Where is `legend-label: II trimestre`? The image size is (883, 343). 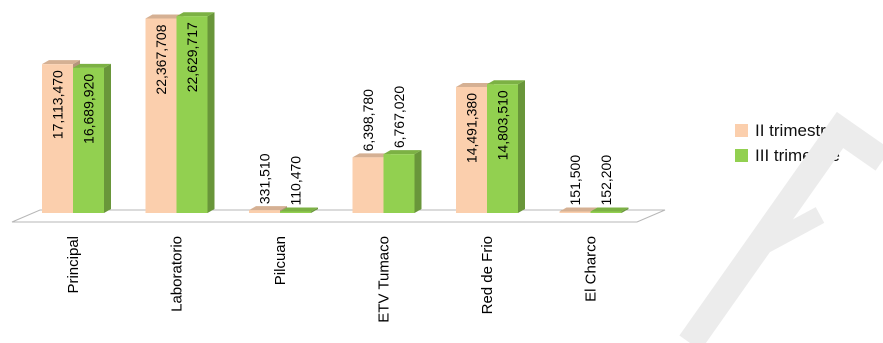
legend-label: II trimestre is located at coordinates (795, 130).